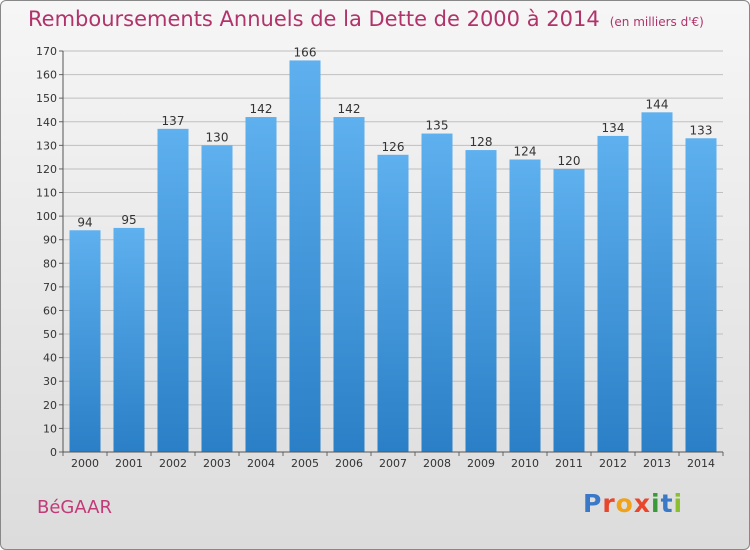 The width and height of the screenshot is (750, 550). What do you see at coordinates (50, 263) in the screenshot?
I see `y-tick-label: 80` at bounding box center [50, 263].